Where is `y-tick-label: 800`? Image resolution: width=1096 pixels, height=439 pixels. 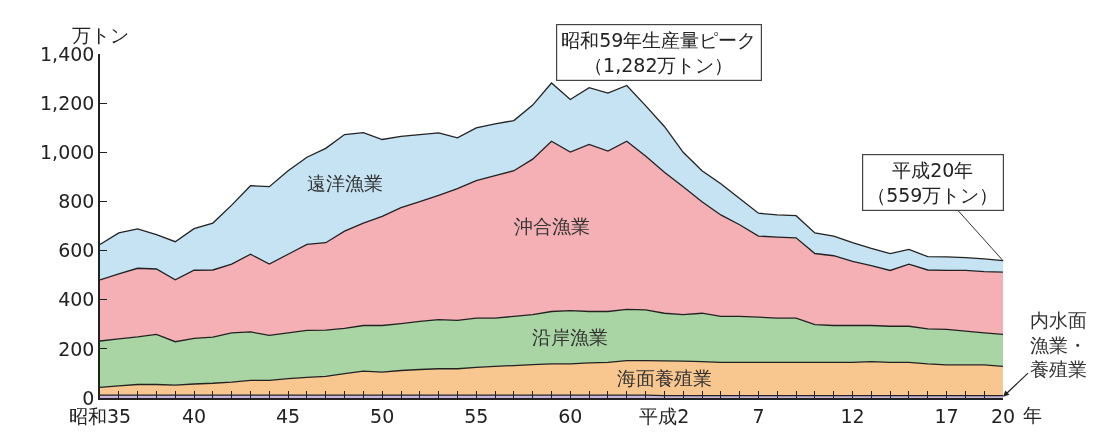 y-tick-label: 800 is located at coordinates (76, 201).